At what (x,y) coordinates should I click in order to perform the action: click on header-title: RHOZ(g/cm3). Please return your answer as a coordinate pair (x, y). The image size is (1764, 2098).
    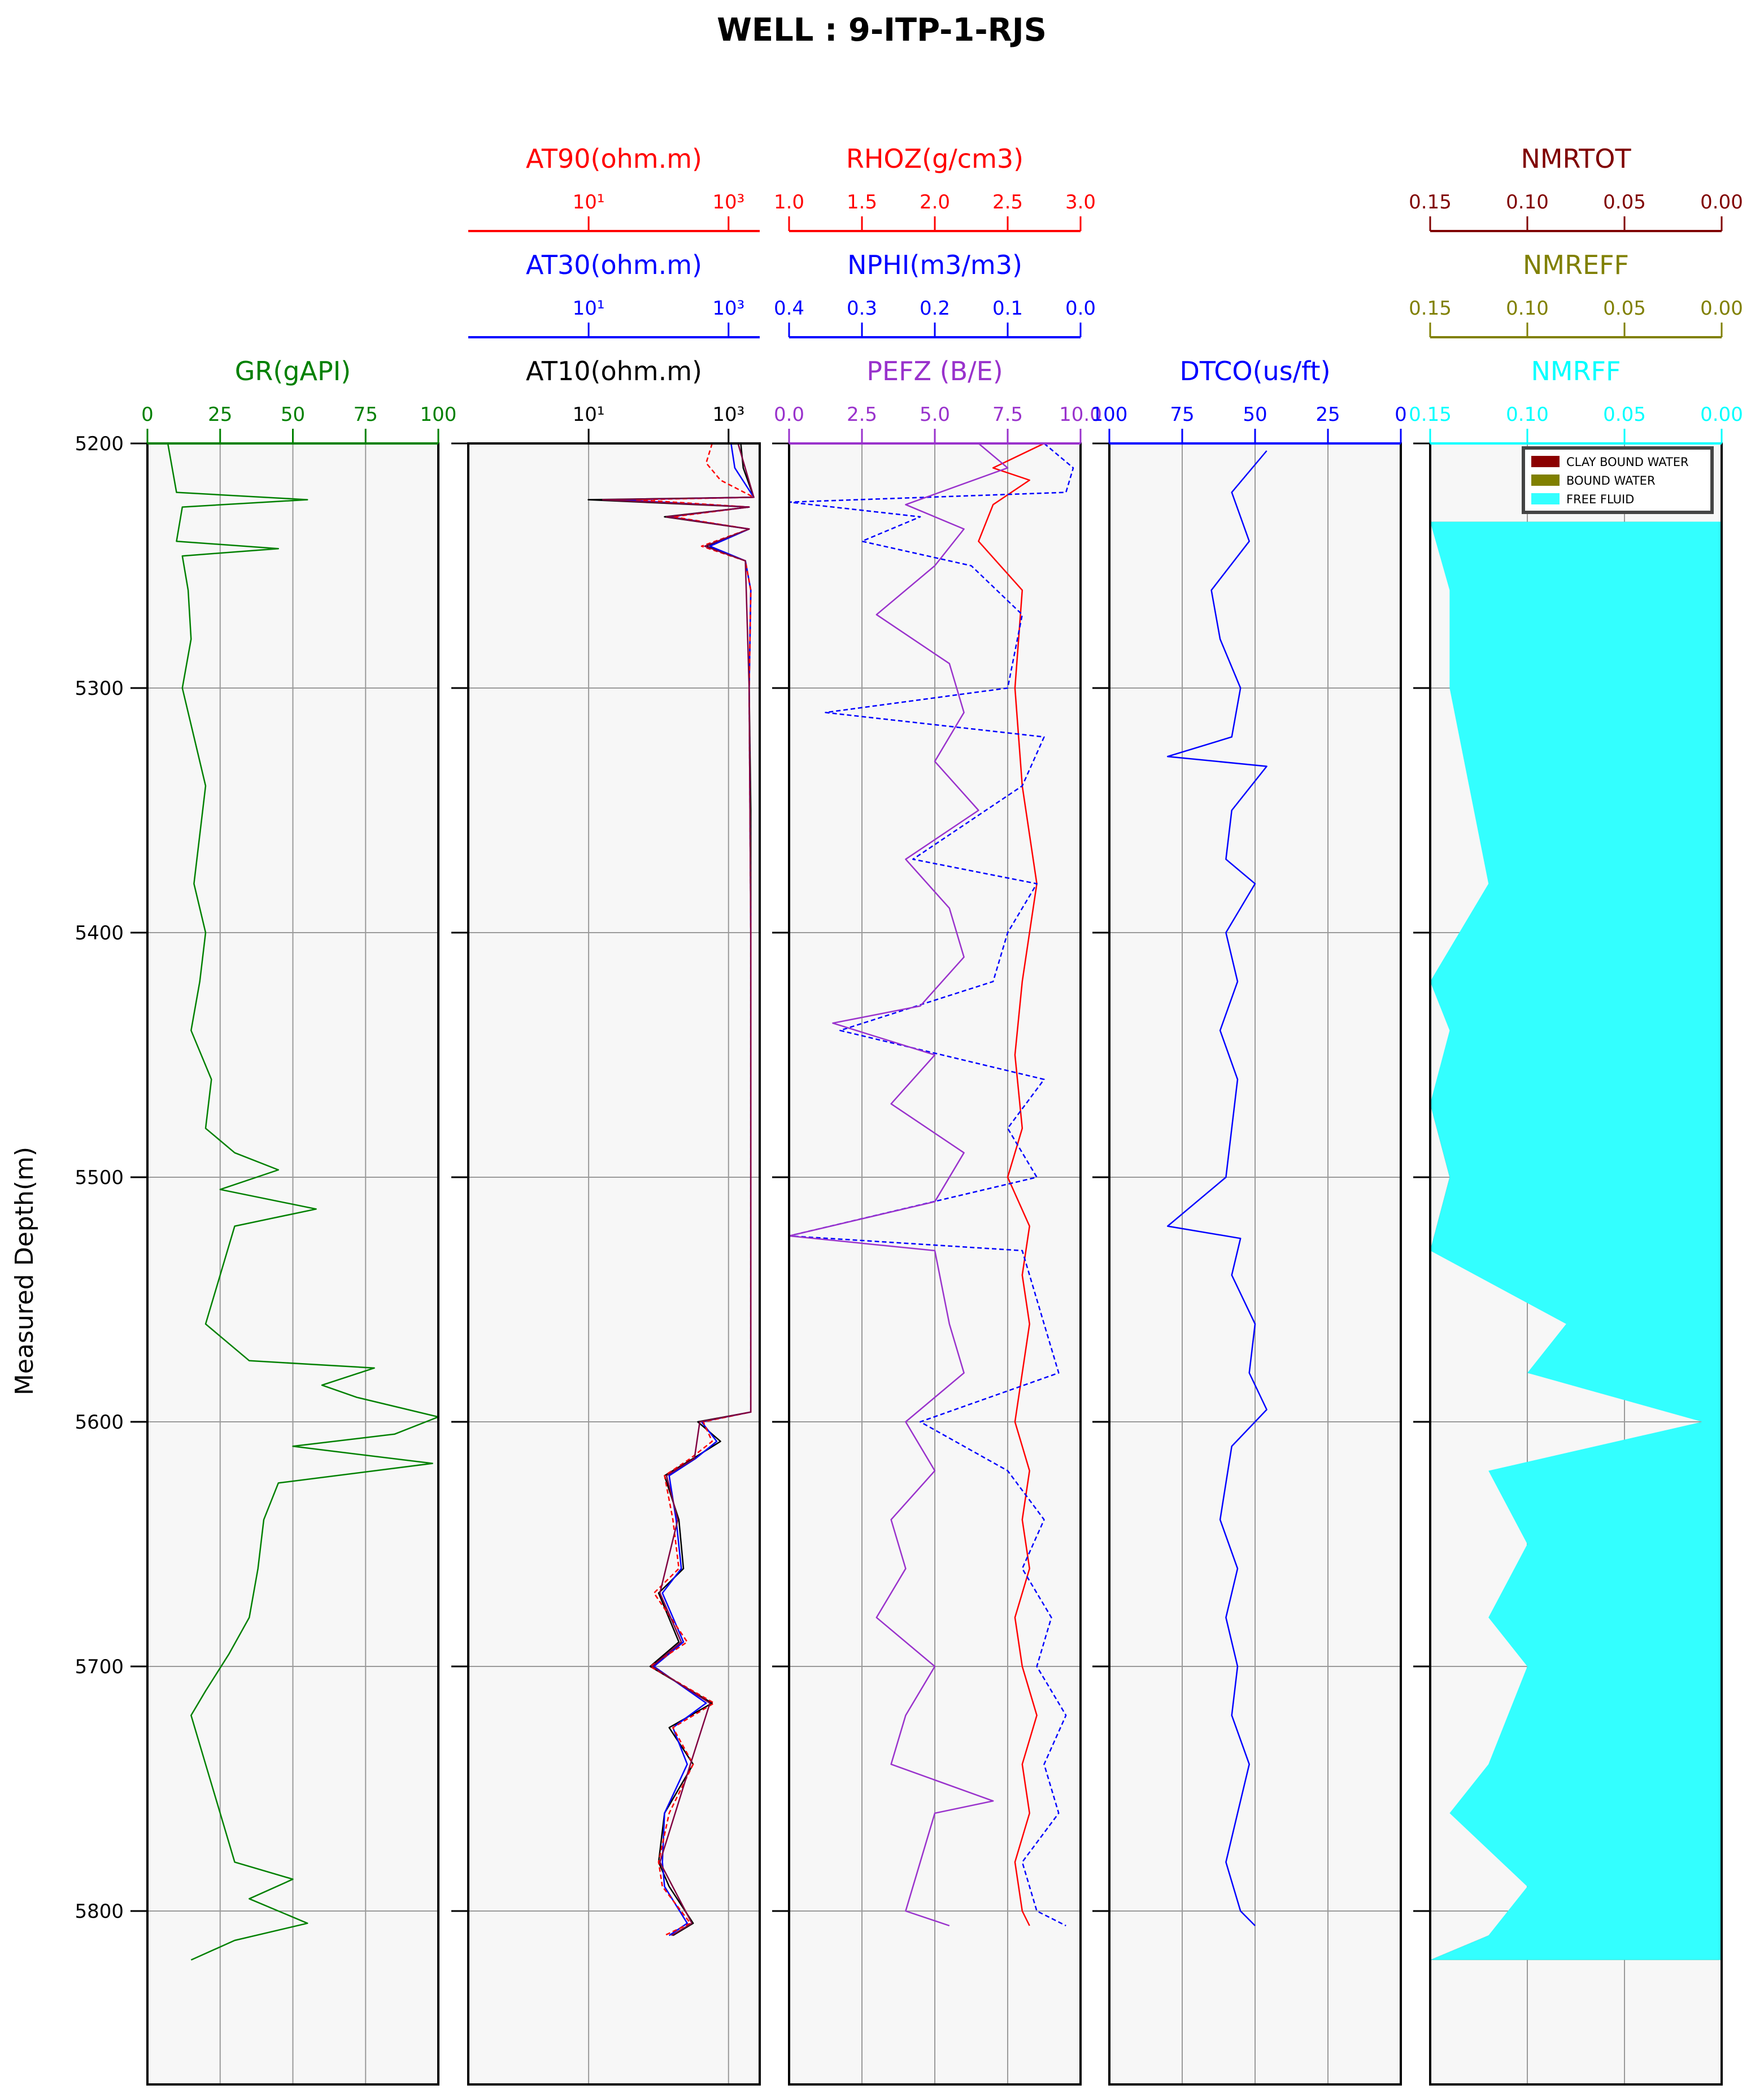
    Looking at the image, I should click on (935, 159).